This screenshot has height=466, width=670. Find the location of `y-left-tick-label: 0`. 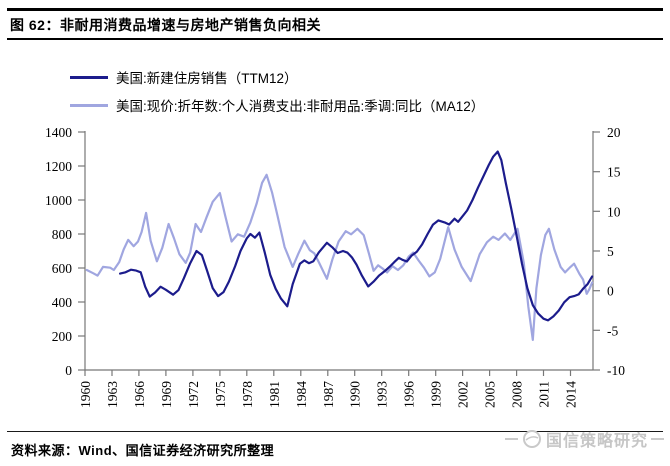

y-left-tick-label: 0 is located at coordinates (68, 370).